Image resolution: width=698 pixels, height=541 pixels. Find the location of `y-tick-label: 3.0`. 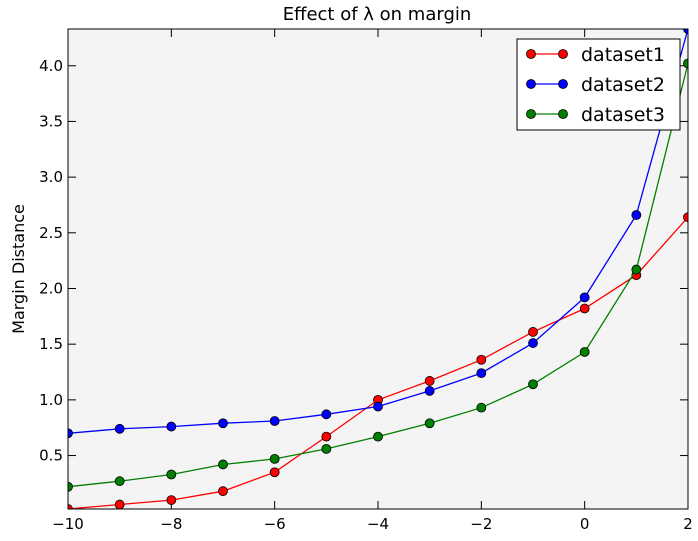

y-tick-label: 3.0 is located at coordinates (51, 177).